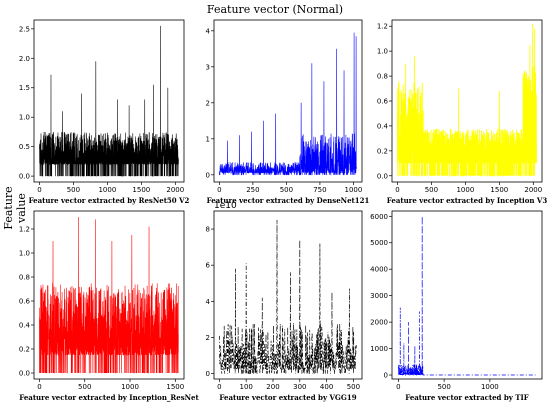 The height and width of the screenshot is (405, 550). I want to click on y-tick-label: 5000, so click(379, 243).